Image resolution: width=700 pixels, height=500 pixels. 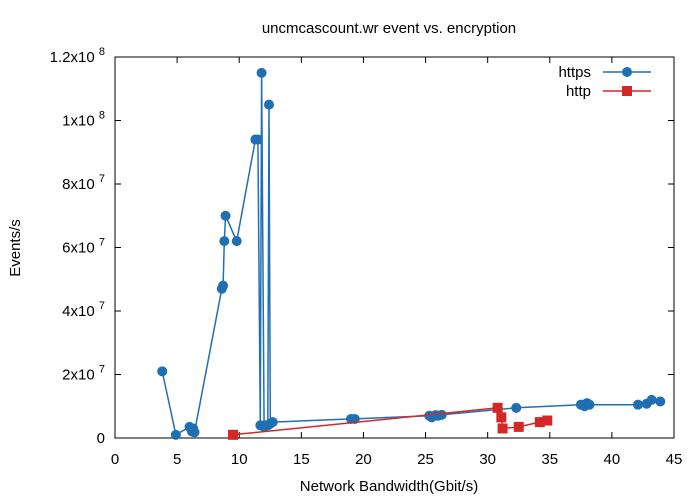 What do you see at coordinates (390, 421) in the screenshot?
I see `series-http` at bounding box center [390, 421].